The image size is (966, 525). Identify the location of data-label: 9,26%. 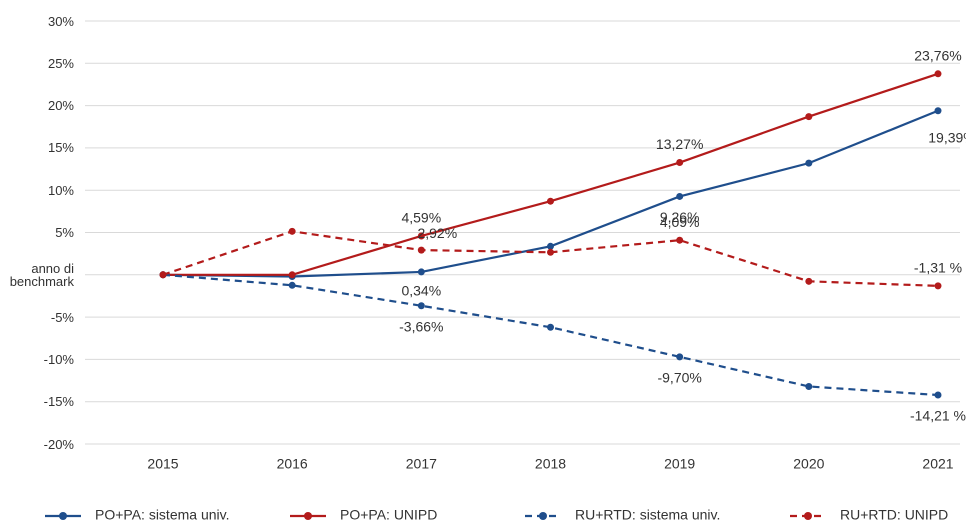
(680, 217).